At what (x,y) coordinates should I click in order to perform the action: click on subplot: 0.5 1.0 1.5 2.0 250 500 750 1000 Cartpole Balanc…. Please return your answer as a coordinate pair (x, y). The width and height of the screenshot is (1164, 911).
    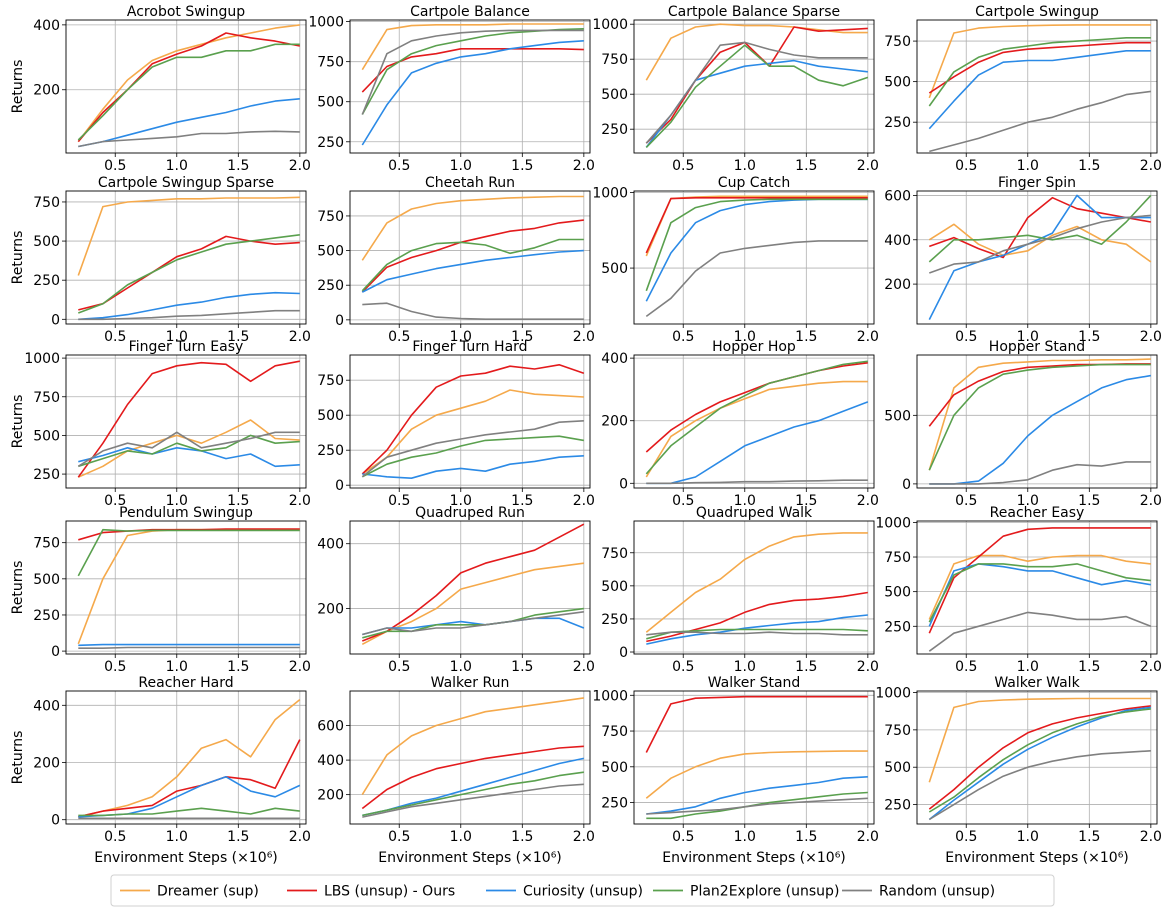
    Looking at the image, I should click on (451, 89).